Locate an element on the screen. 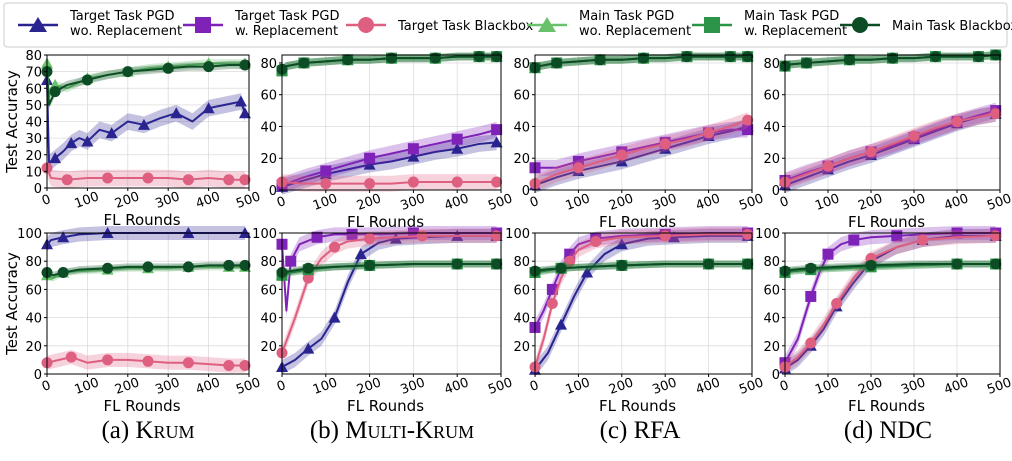 This screenshot has height=461, width=1012. legend-label: Target Task PGD is located at coordinates (286, 16).